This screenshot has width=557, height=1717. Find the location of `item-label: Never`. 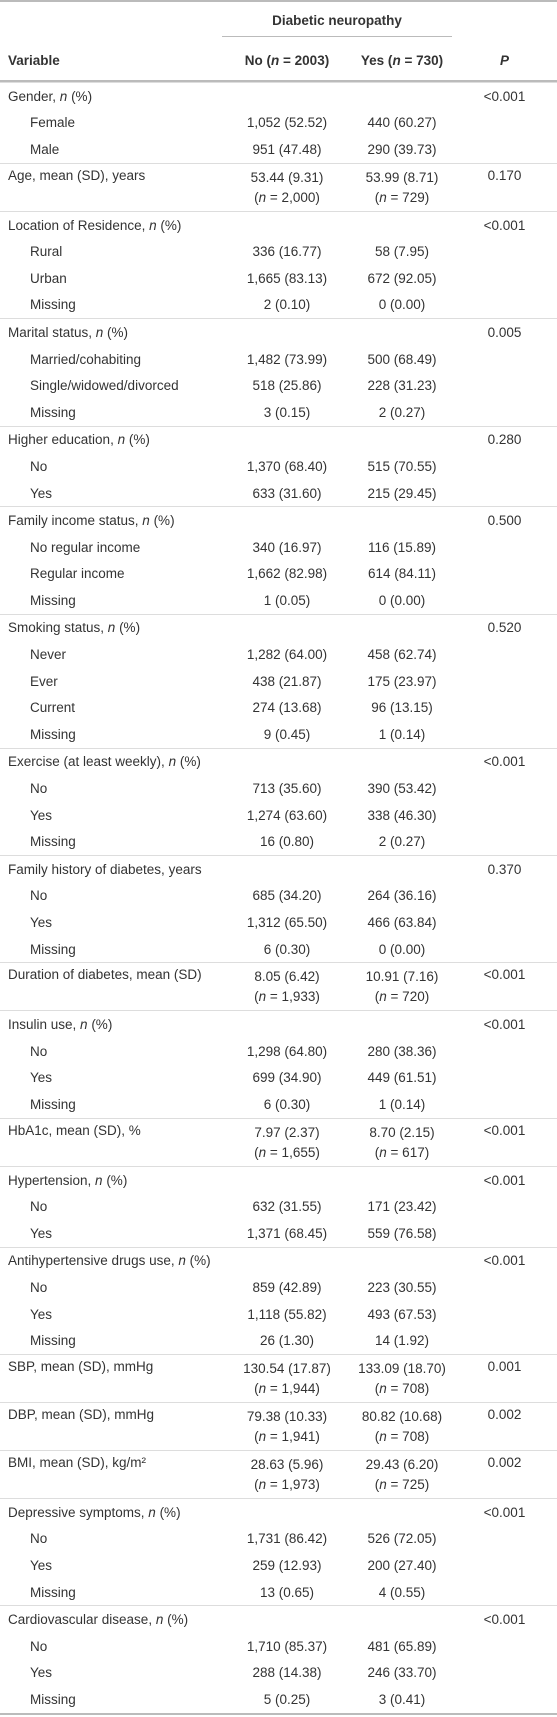

item-label: Never is located at coordinates (48, 655).